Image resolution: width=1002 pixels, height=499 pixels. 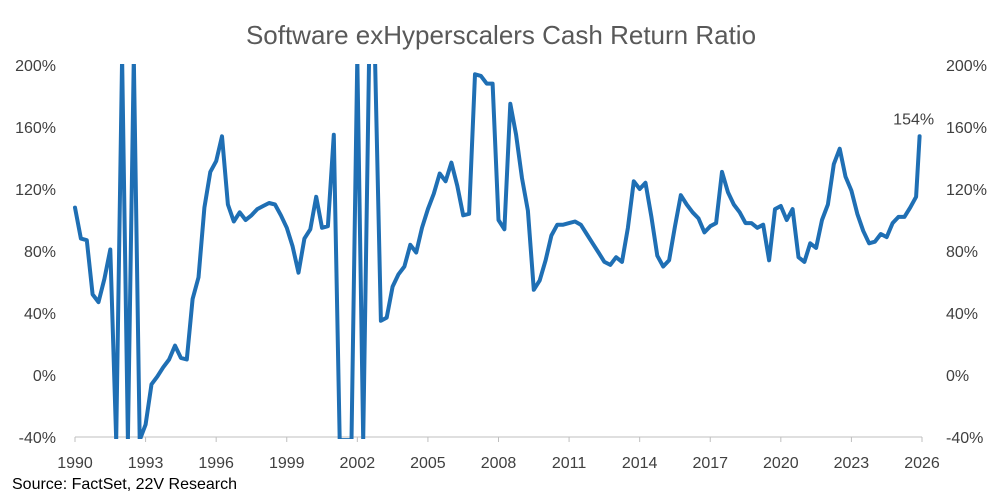 What do you see at coordinates (962, 252) in the screenshot?
I see `y-tick-label-right: 80%` at bounding box center [962, 252].